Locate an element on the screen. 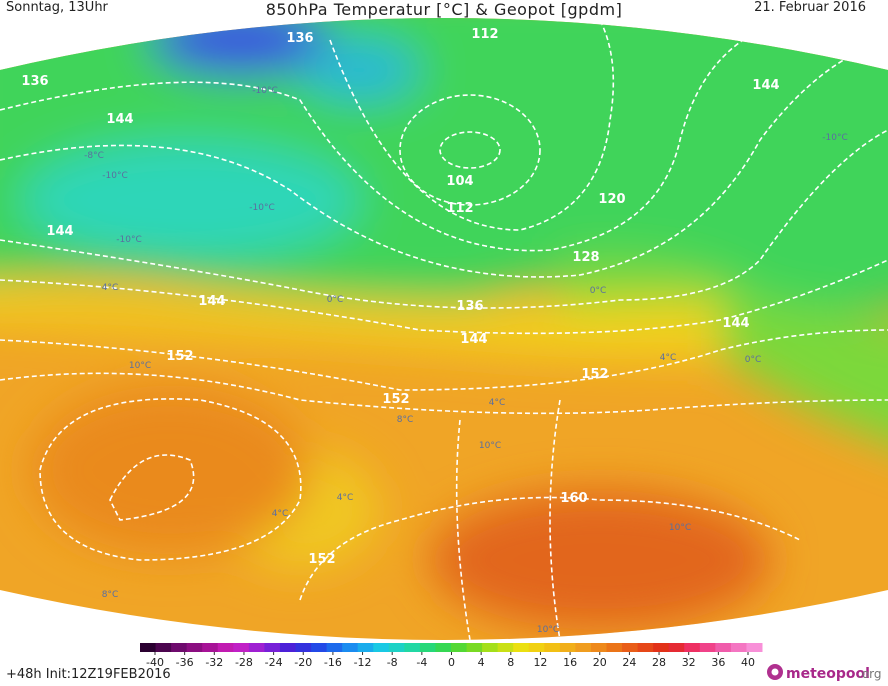 This screenshot has height=686, width=888. colorbar-tick-label: 0 is located at coordinates (451, 662).